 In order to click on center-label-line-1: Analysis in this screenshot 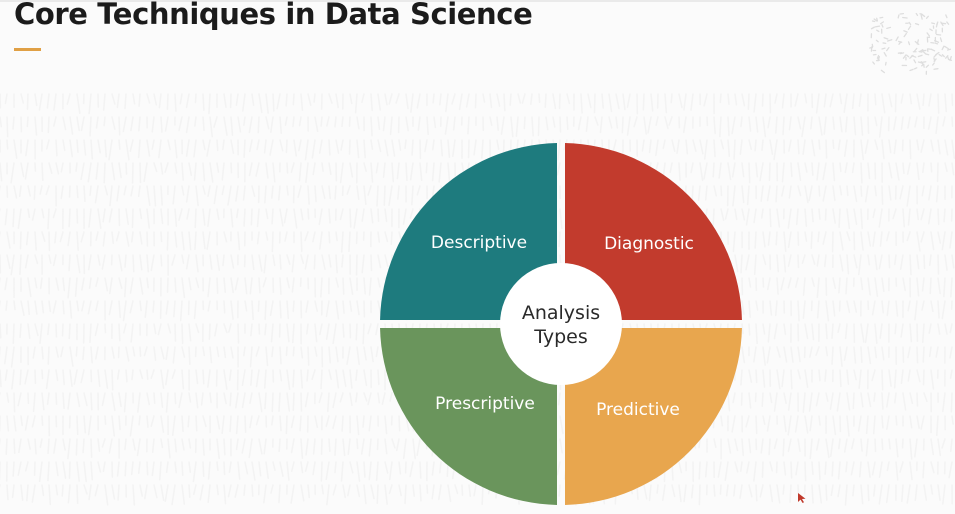, I will do `click(561, 313)`.